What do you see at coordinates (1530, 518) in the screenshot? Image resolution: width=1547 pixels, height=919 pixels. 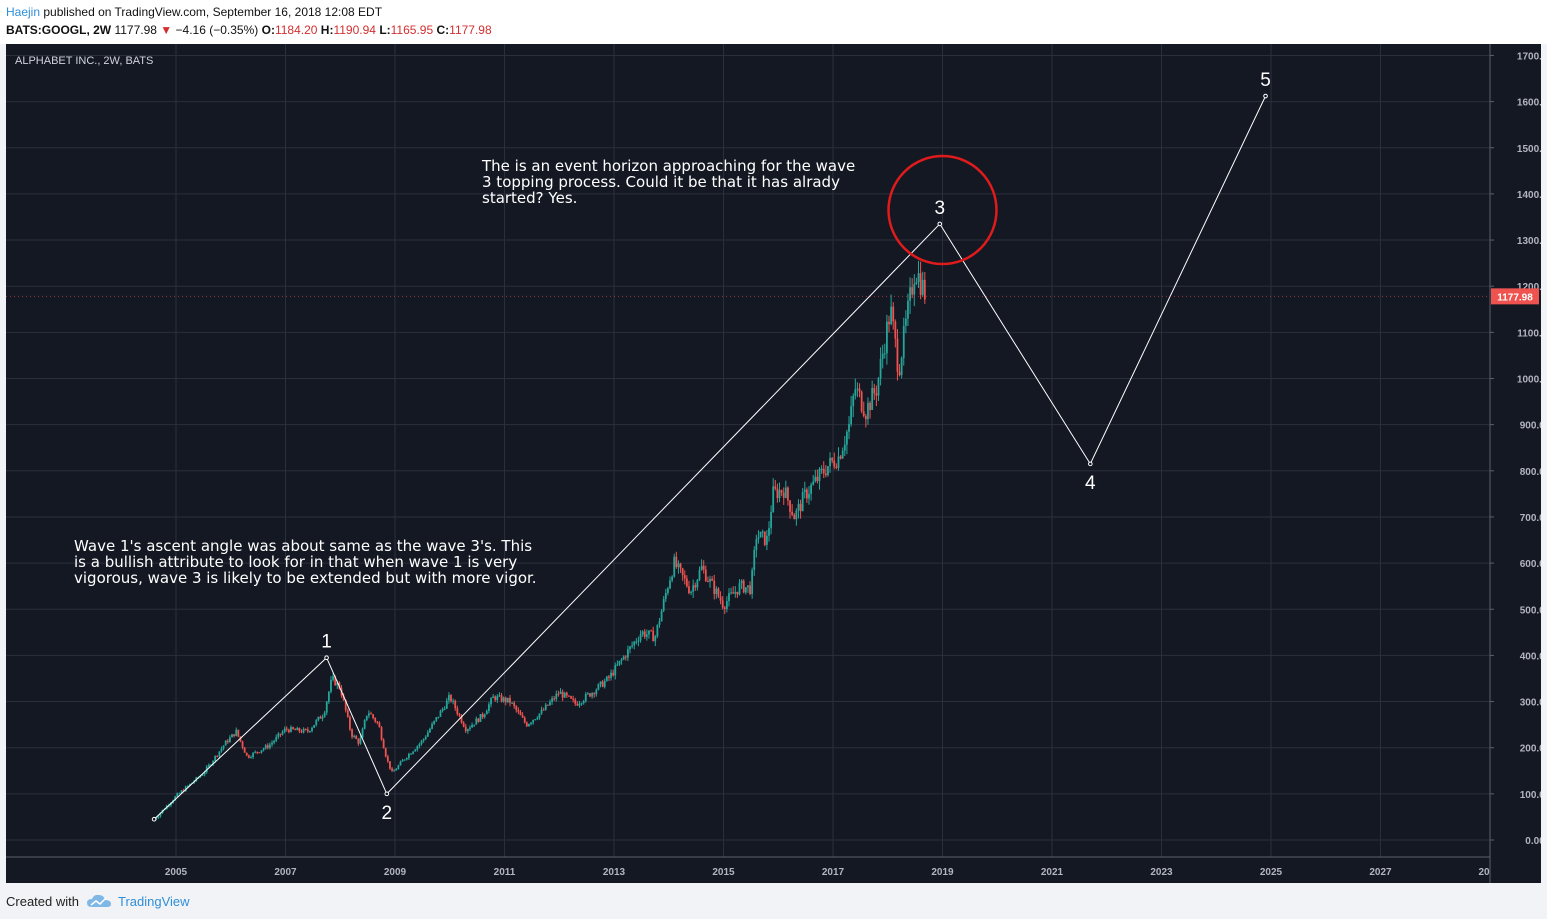 I see `y-tick-label: 700.00` at bounding box center [1530, 518].